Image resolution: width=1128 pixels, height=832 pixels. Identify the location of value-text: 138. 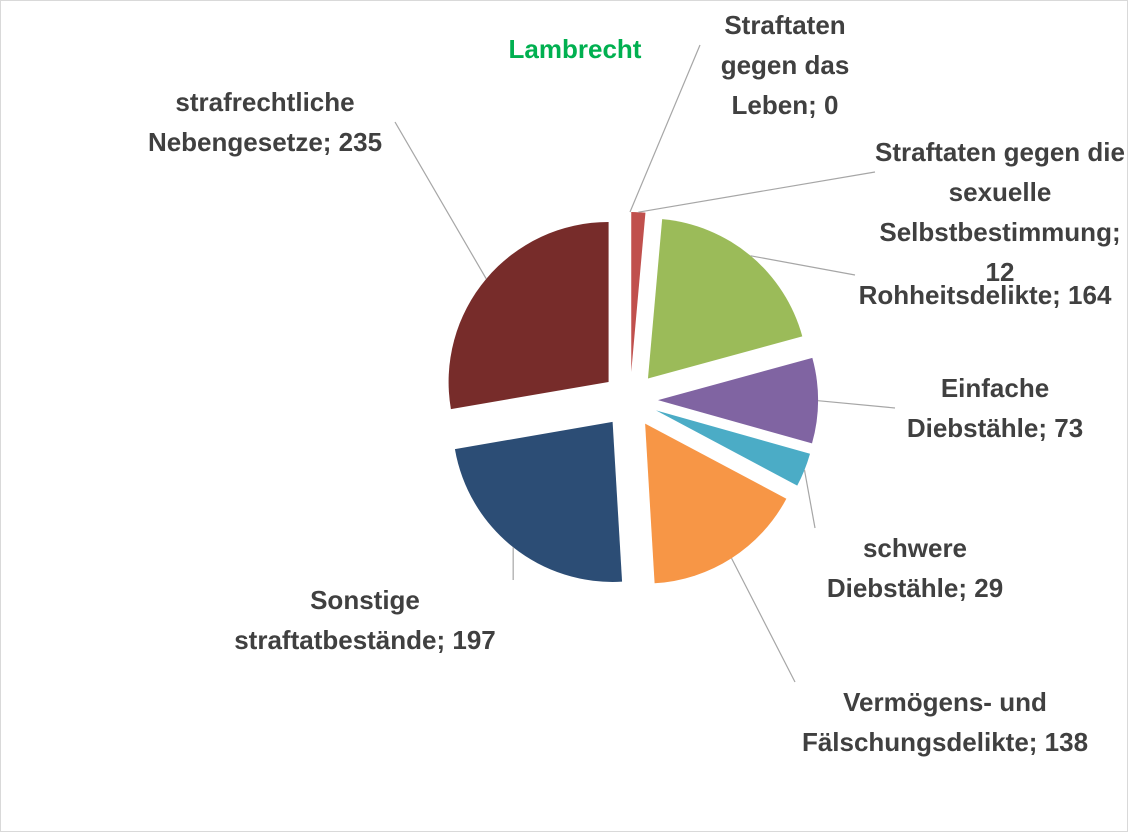
(1066, 742).